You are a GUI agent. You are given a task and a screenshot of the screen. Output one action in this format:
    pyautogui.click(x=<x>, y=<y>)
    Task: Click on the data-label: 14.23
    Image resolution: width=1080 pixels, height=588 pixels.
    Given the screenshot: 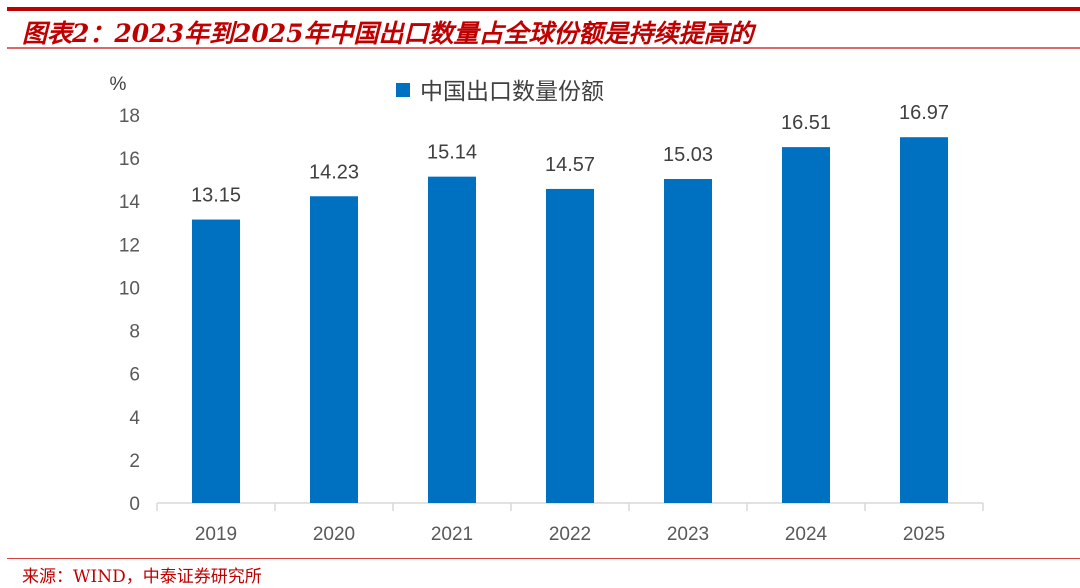 What is the action you would take?
    pyautogui.click(x=334, y=172)
    